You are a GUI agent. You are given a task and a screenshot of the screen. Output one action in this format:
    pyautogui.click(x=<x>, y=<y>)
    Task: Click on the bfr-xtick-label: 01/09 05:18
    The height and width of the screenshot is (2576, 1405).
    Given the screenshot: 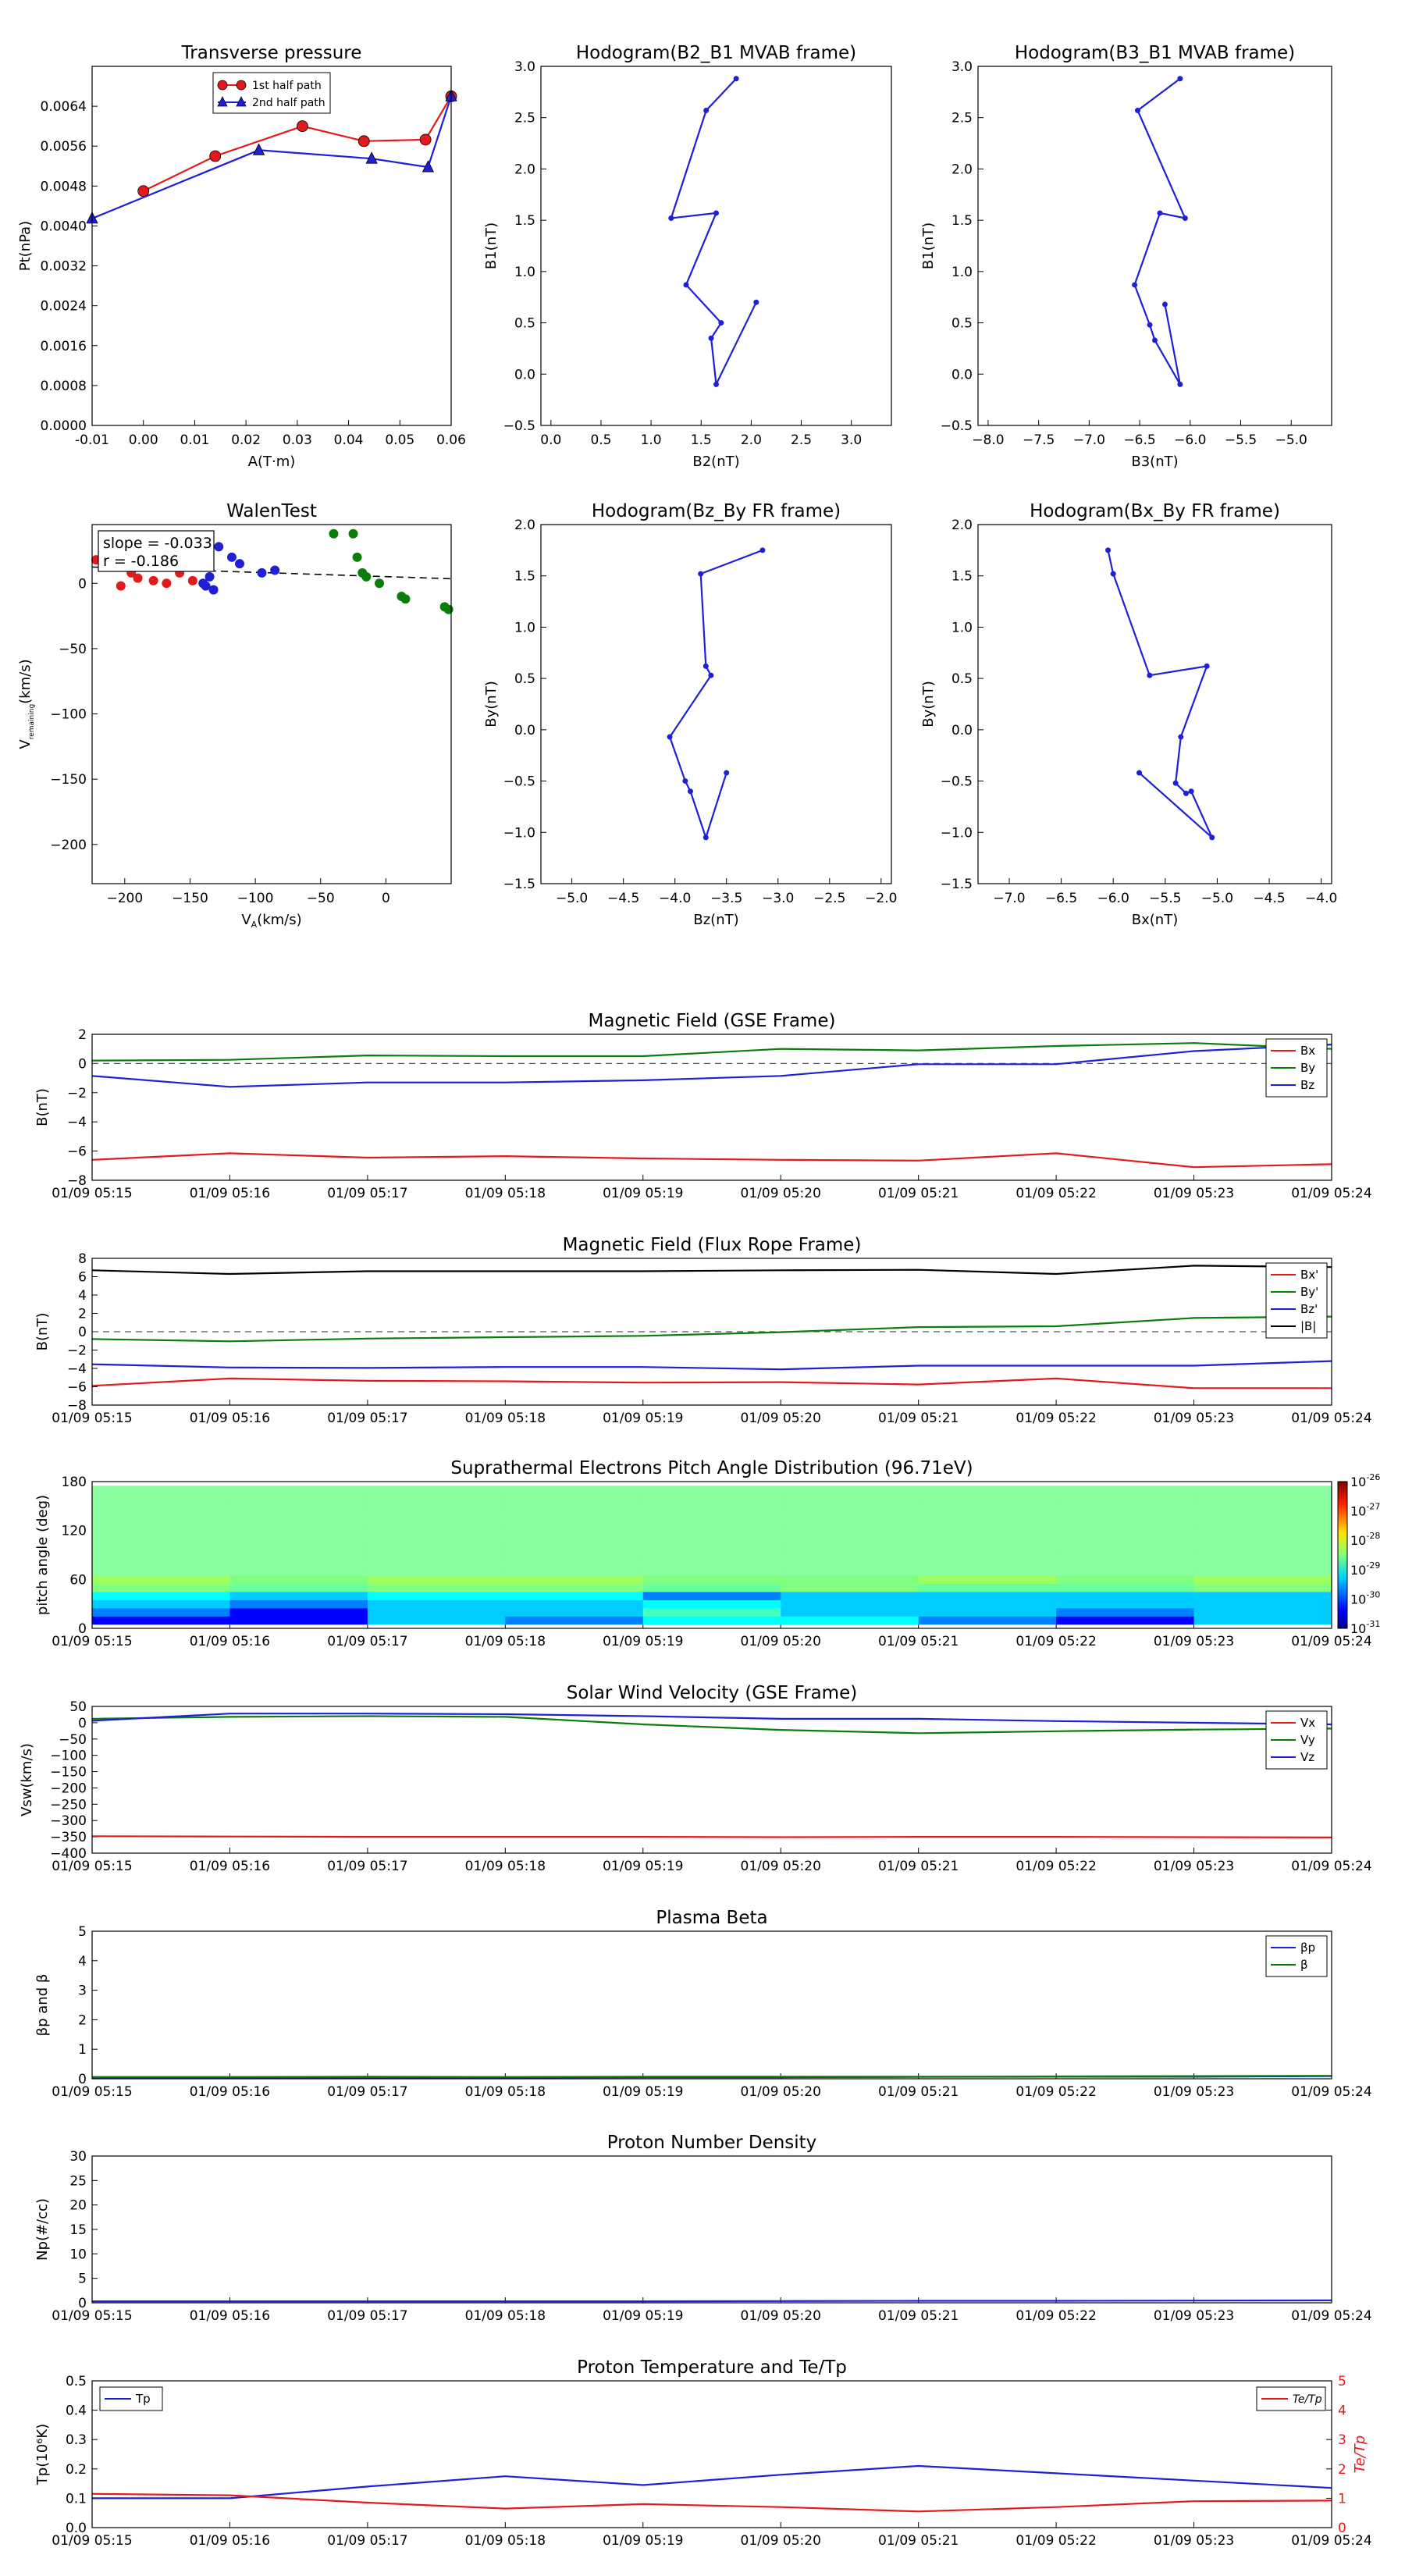 What is the action you would take?
    pyautogui.click(x=506, y=1418)
    